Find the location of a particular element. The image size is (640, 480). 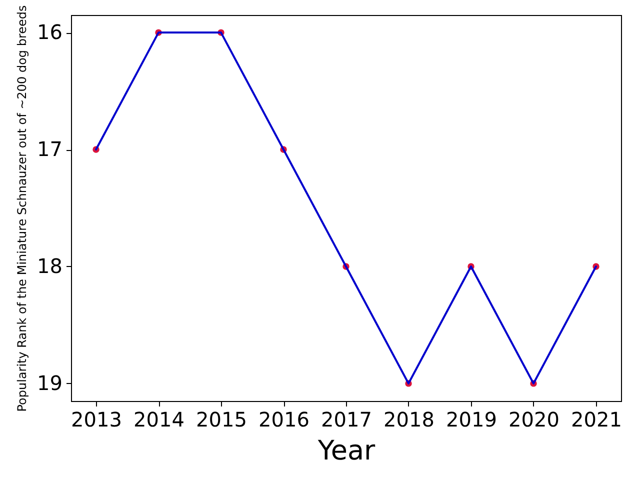

x-tick-label: 2019 is located at coordinates (471, 420).